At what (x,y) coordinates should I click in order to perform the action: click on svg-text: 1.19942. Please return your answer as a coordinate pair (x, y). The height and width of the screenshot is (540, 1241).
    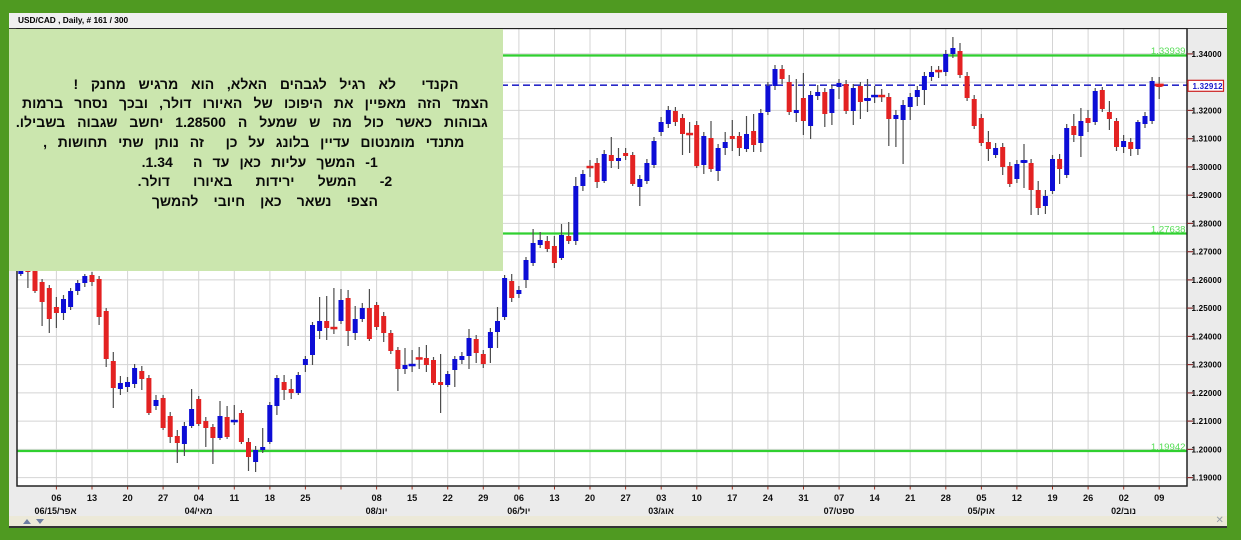
    Looking at the image, I should click on (1168, 447).